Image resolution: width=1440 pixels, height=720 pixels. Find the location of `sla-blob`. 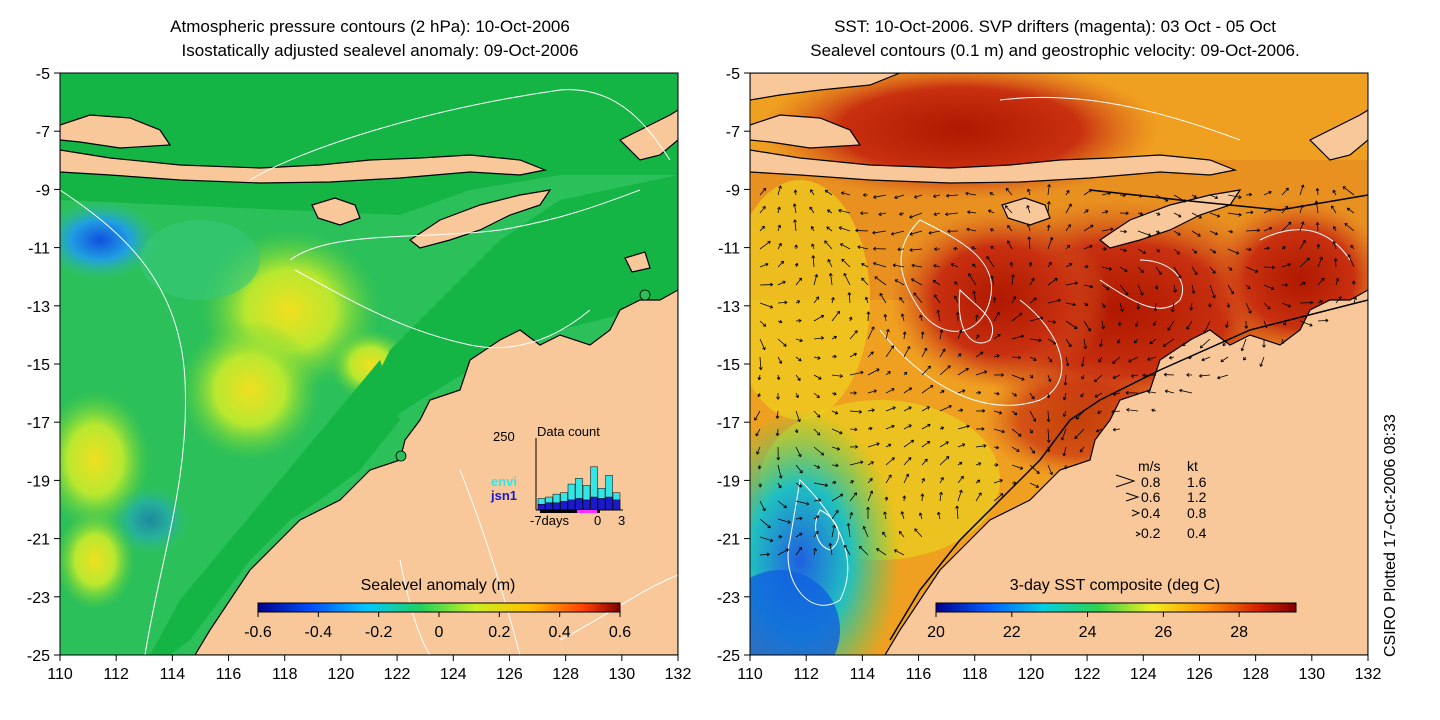

sla-blob is located at coordinates (250, 390).